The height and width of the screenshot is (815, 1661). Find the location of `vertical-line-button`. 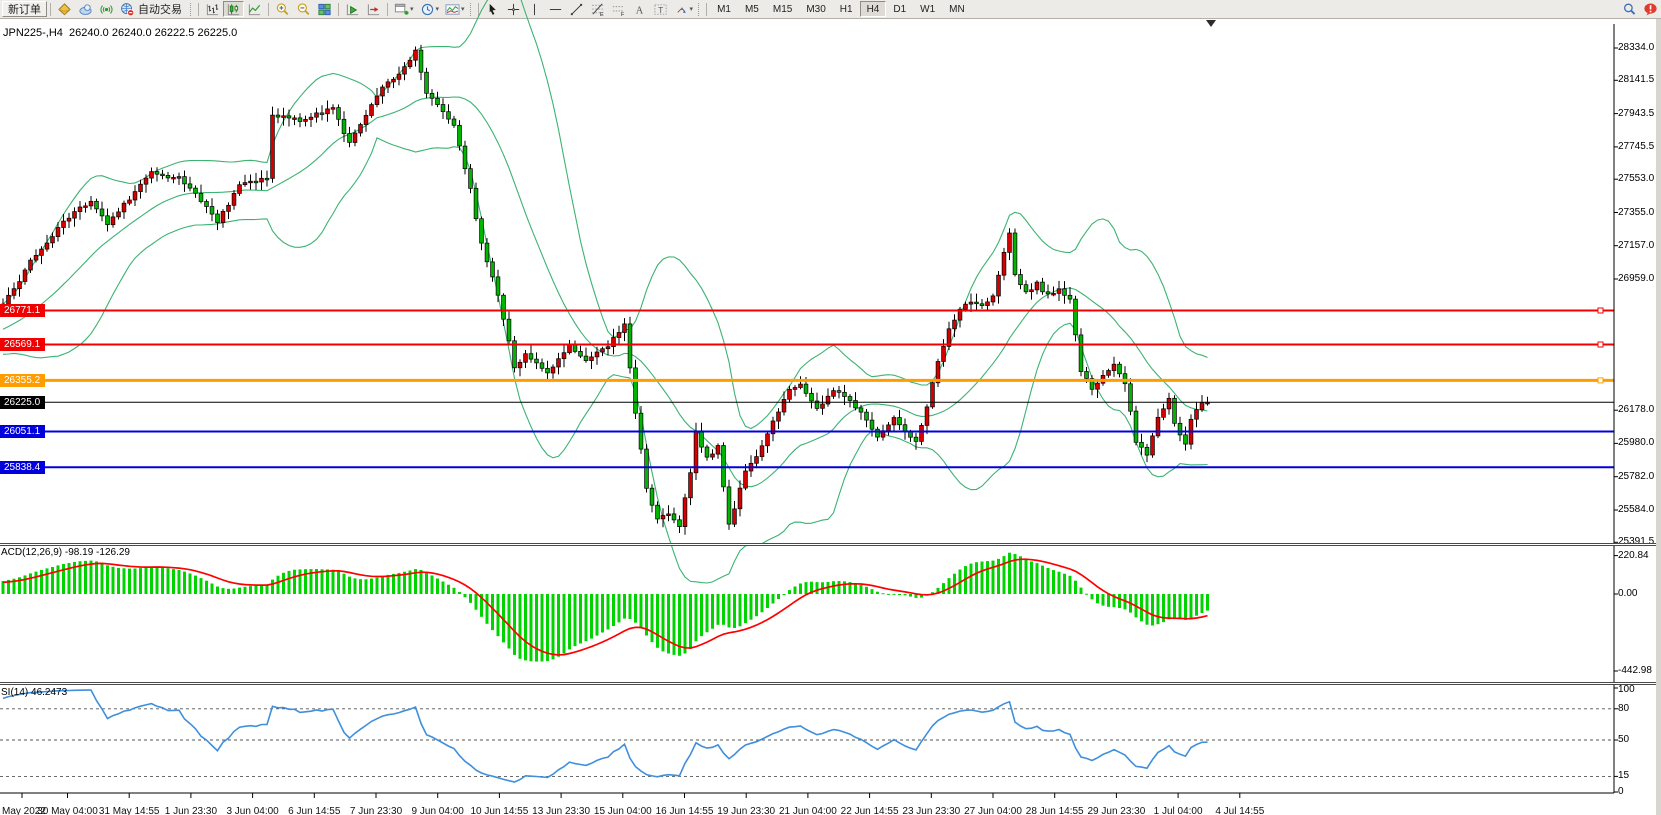

vertical-line-button is located at coordinates (534, 9).